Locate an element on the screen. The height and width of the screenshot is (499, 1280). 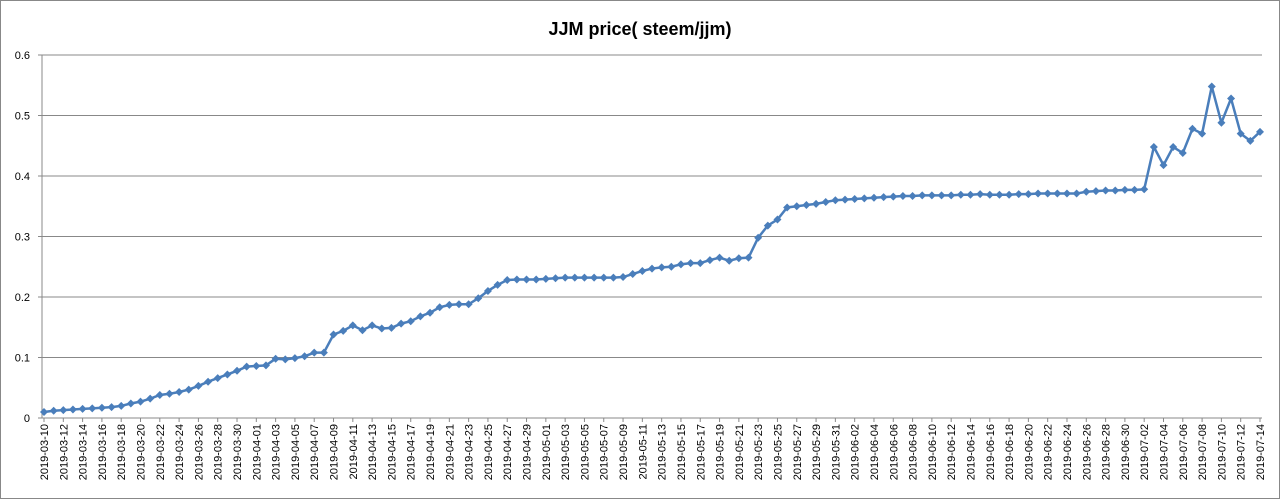
y-tick-label: 0.6 is located at coordinates (22, 56).